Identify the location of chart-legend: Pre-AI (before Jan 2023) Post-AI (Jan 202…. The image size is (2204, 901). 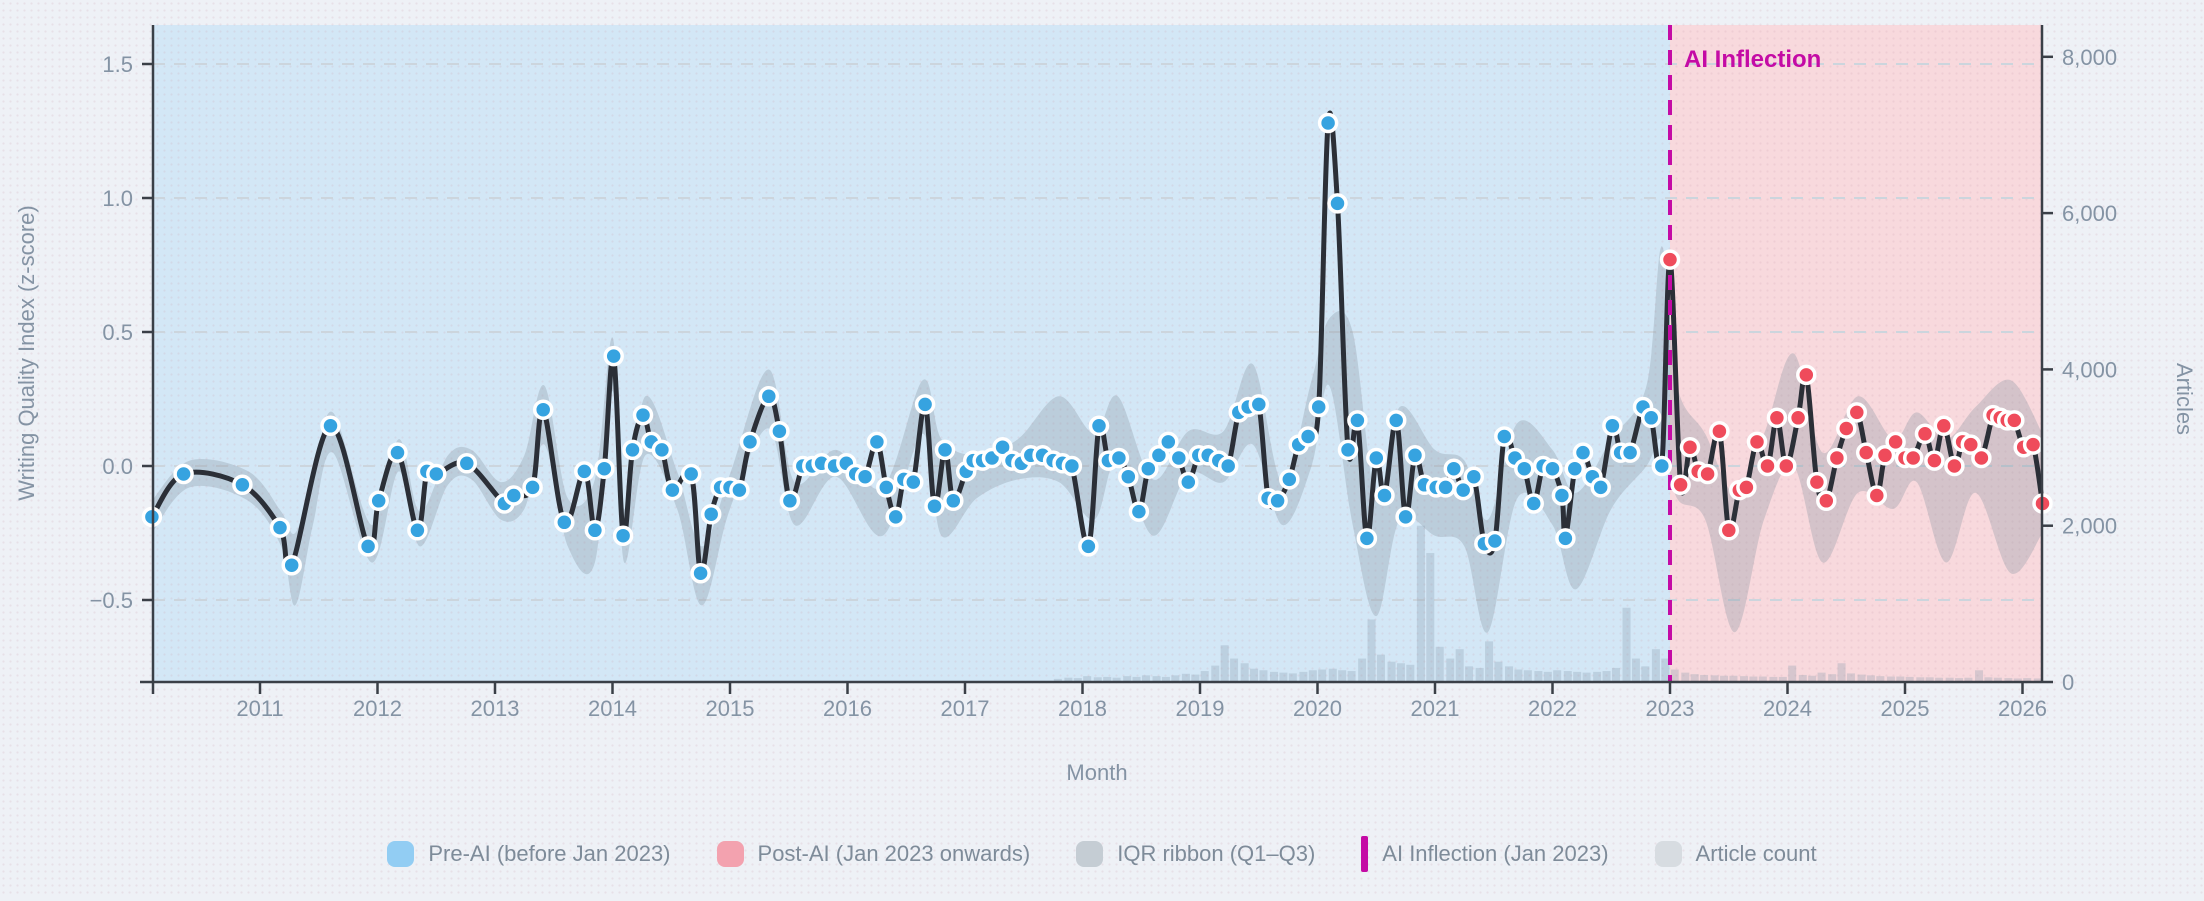
(1102, 854).